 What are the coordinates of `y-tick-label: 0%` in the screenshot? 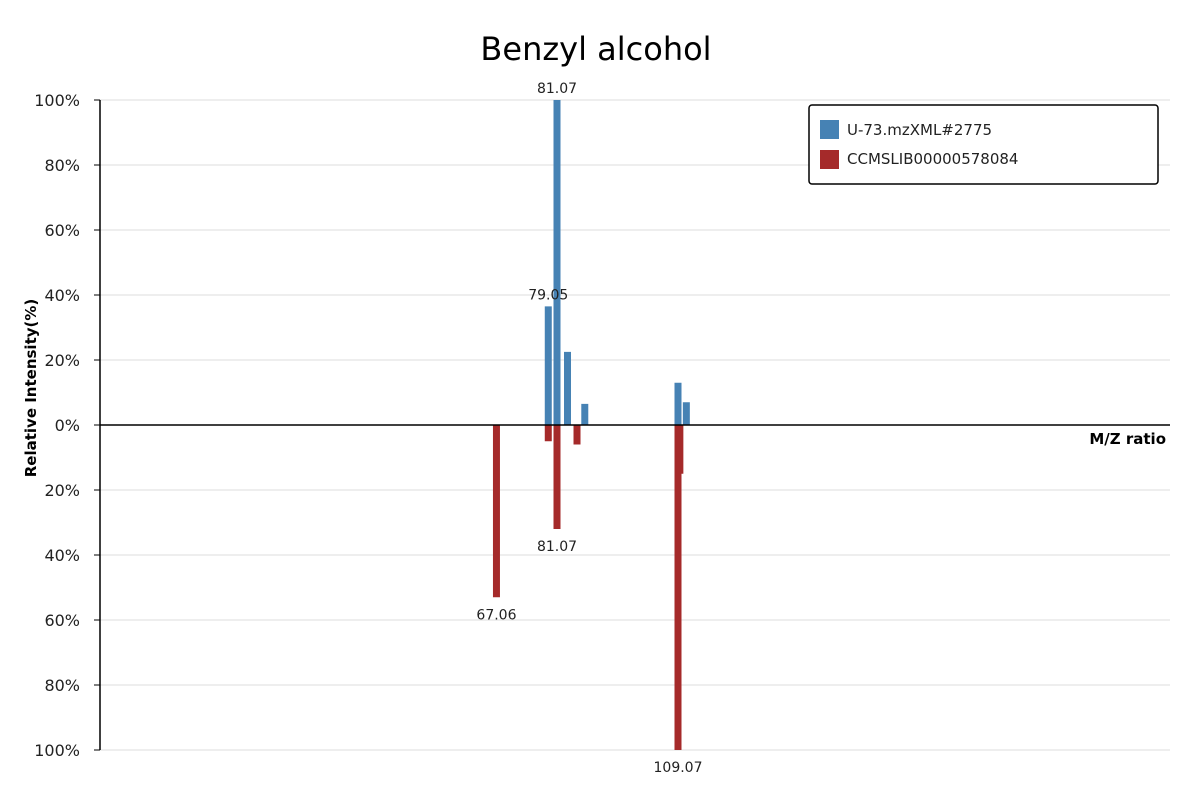 It's located at (67, 425).